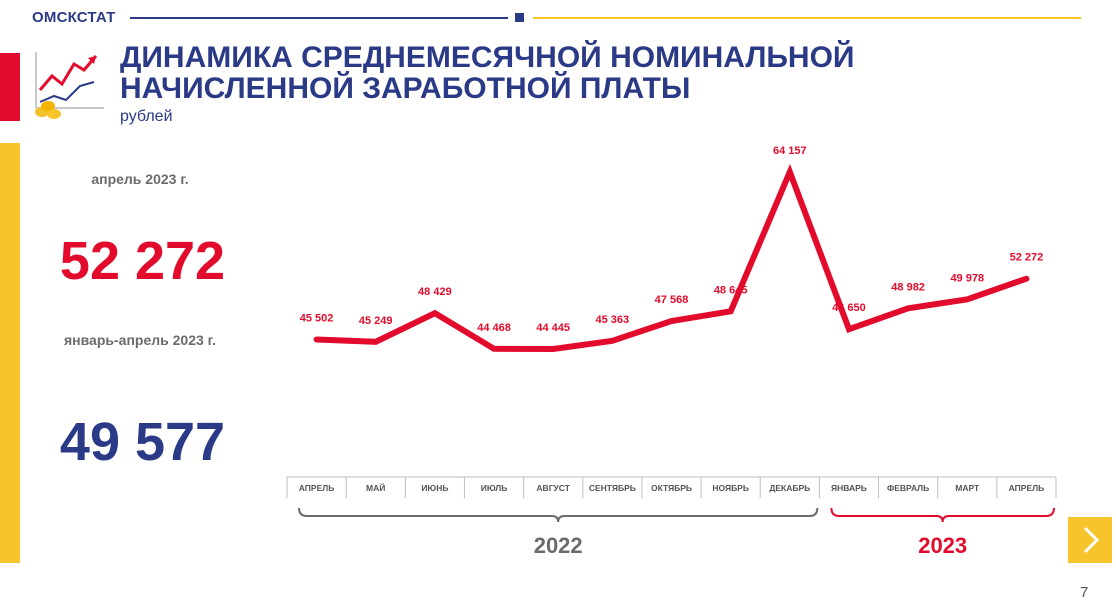  Describe the element at coordinates (142, 261) in the screenshot. I see `kpi-value-april: 52 272` at that location.